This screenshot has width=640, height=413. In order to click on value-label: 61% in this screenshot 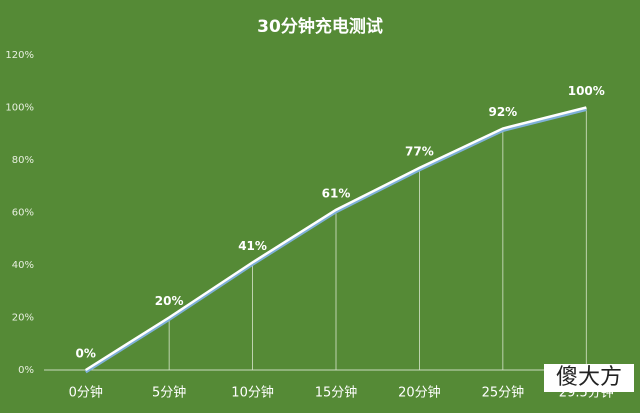, I will do `click(336, 193)`.